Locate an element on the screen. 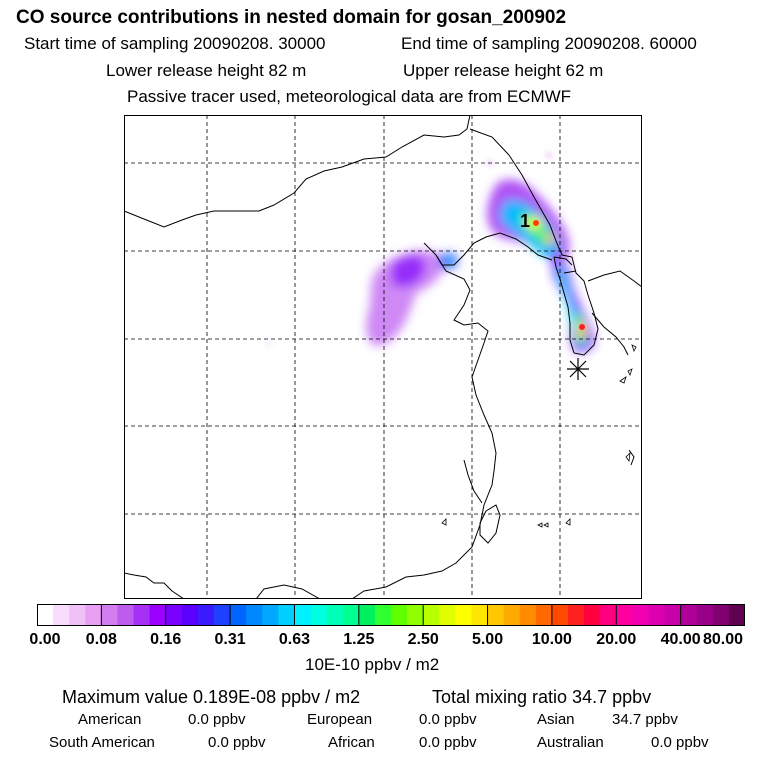  plume-korea is located at coordinates (573, 304).